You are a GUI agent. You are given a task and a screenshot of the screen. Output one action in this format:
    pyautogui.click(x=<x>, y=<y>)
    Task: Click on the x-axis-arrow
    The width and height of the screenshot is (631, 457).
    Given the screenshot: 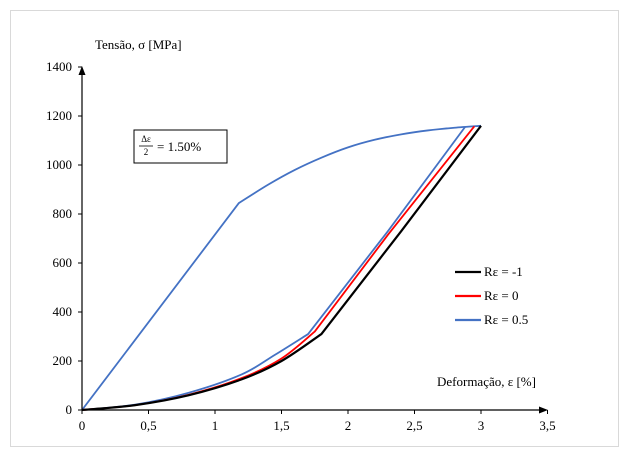 What is the action you would take?
    pyautogui.click(x=543, y=410)
    